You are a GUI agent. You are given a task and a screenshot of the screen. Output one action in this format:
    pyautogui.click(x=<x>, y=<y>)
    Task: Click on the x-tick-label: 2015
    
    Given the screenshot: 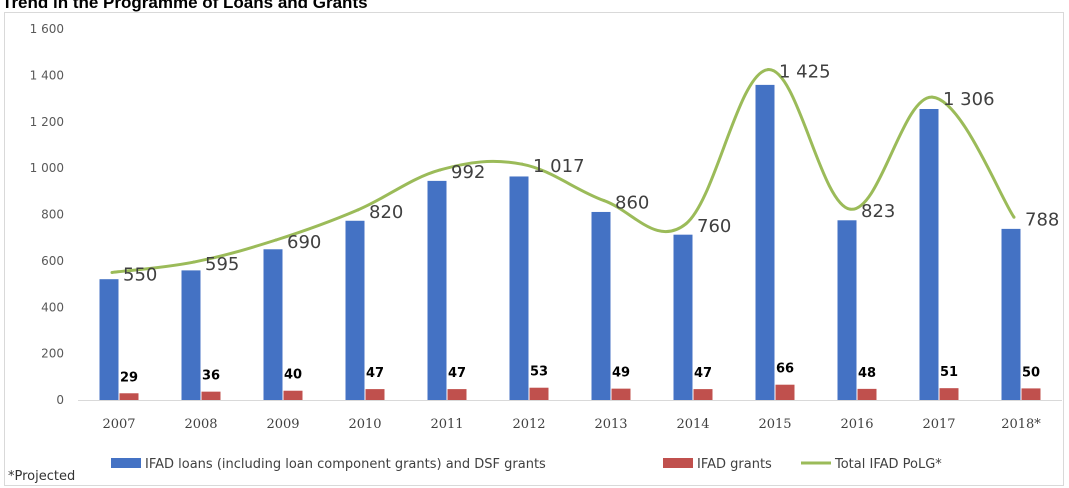 What is the action you would take?
    pyautogui.click(x=774, y=424)
    